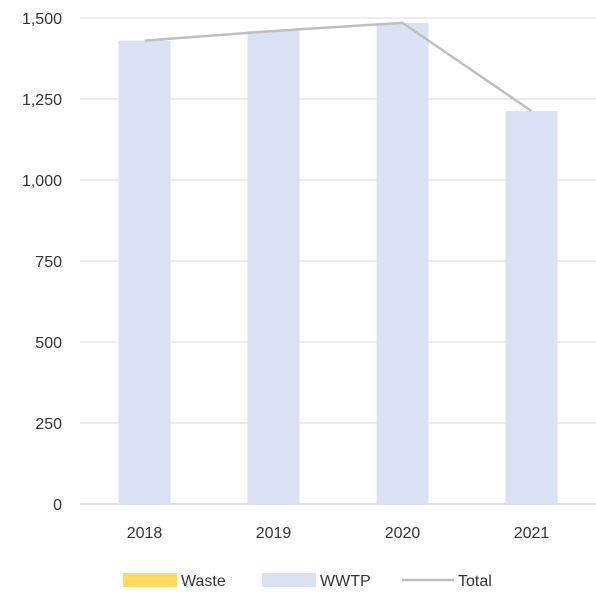 This screenshot has height=604, width=596. Describe the element at coordinates (531, 307) in the screenshot. I see `bar-wwtp-2021` at that location.